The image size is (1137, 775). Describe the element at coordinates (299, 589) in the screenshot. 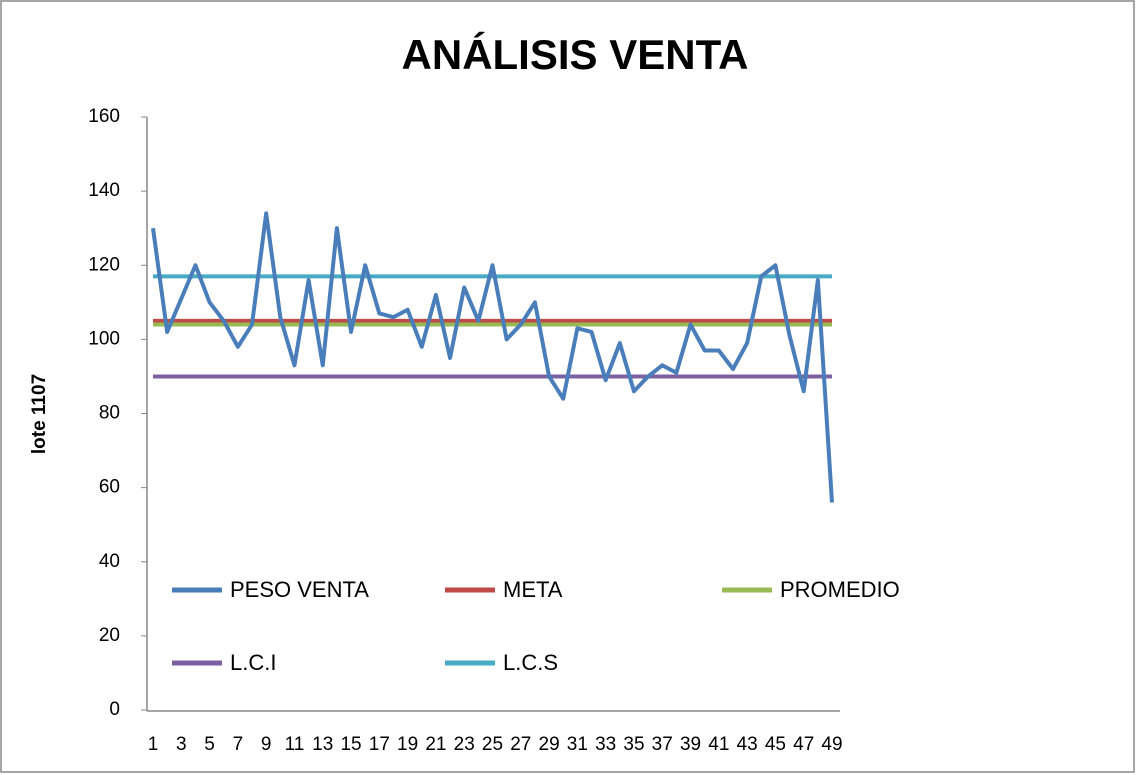

I see `legend-label: PESO VENTA` at that location.